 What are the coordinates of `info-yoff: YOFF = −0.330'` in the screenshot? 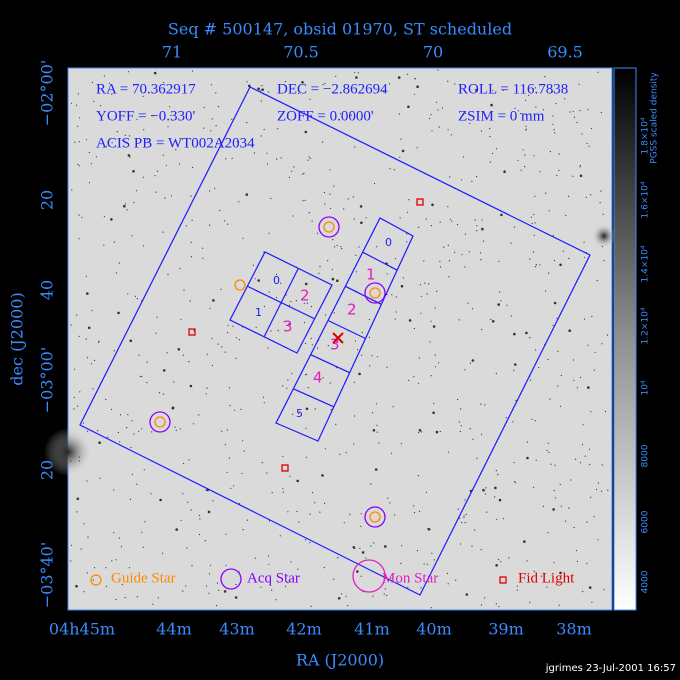 It's located at (146, 116).